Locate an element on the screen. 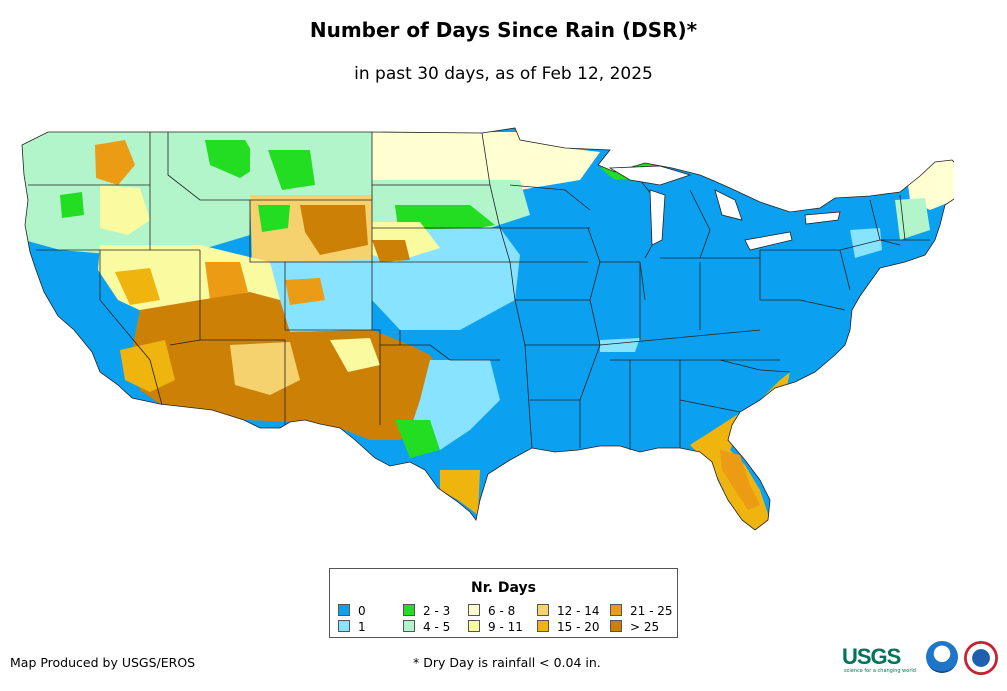  lake-erie is located at coordinates (768, 241).